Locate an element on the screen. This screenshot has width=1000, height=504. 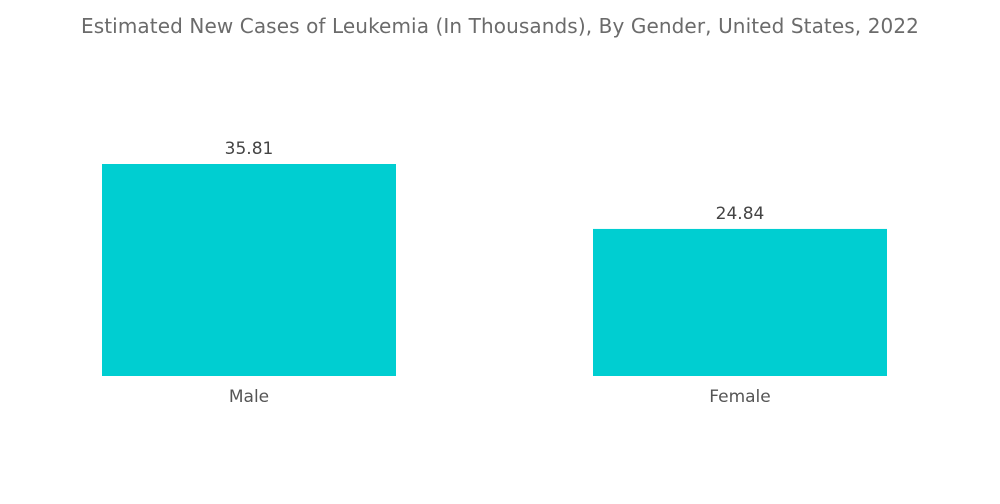
value-label-female: 24.84 is located at coordinates (740, 214).